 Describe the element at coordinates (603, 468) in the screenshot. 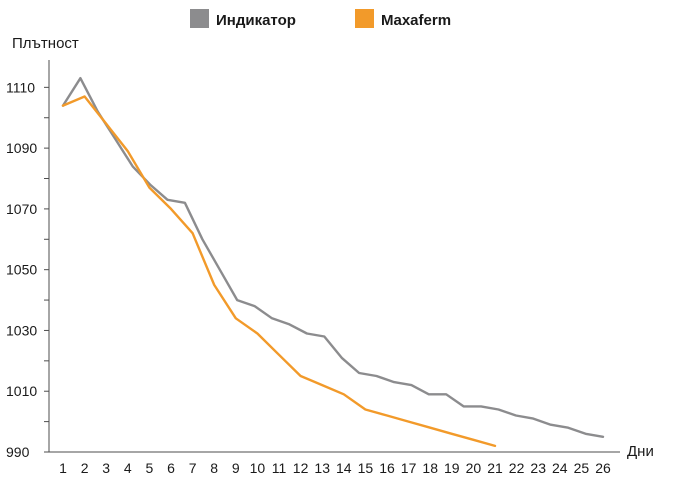

I see `x-tick-label: 26` at that location.